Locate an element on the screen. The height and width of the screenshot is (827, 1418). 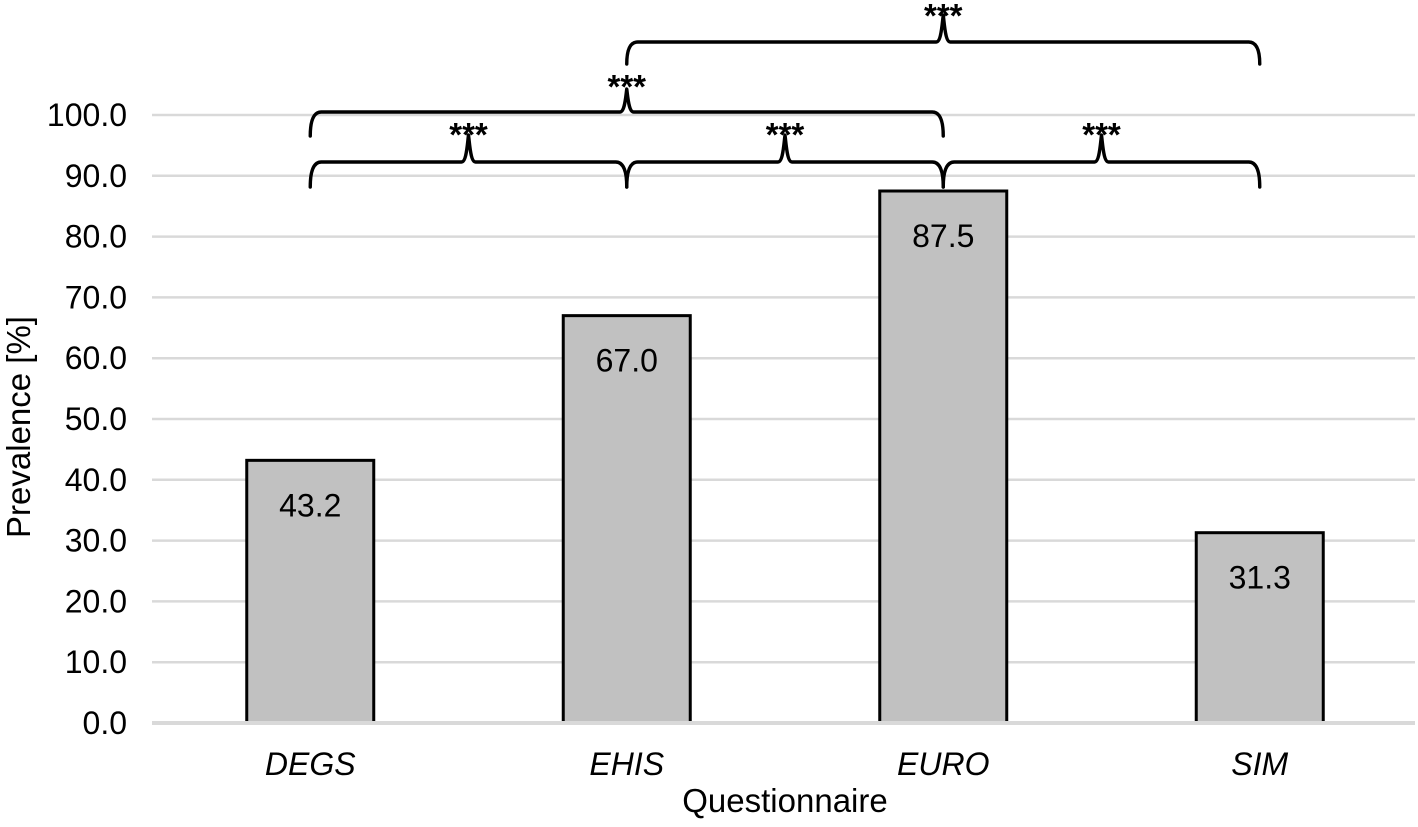
y-tick-label: 70.0 is located at coordinates (96, 297).